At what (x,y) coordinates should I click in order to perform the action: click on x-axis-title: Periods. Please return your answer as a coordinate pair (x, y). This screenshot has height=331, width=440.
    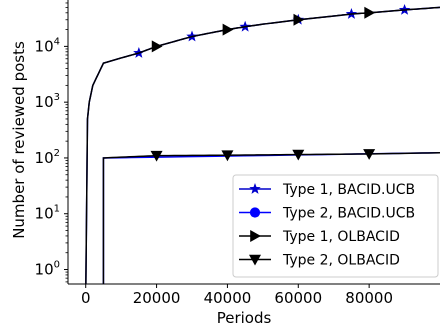
    Looking at the image, I should click on (244, 318).